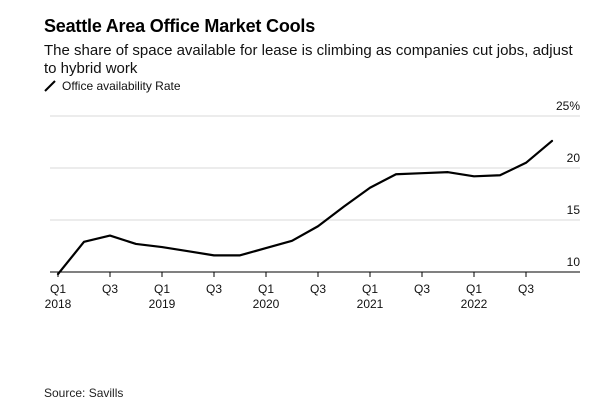 This screenshot has height=416, width=600. I want to click on legend-line-icon, so click(50, 86).